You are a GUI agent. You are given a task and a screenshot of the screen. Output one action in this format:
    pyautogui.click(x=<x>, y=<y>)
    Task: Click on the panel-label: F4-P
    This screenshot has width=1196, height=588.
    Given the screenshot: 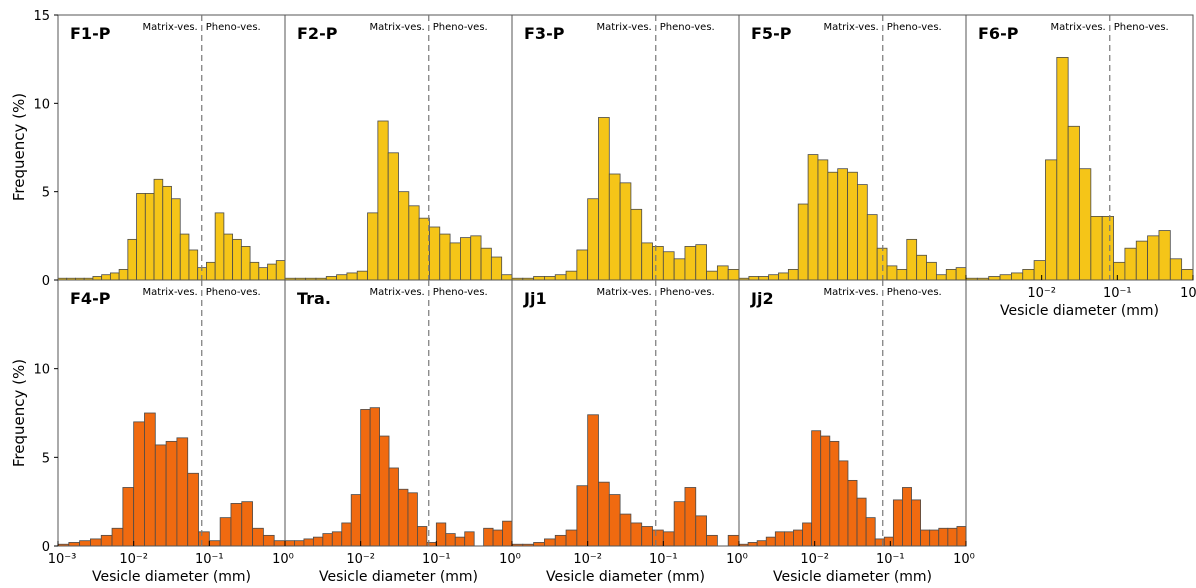 What is the action you would take?
    pyautogui.click(x=90, y=298)
    